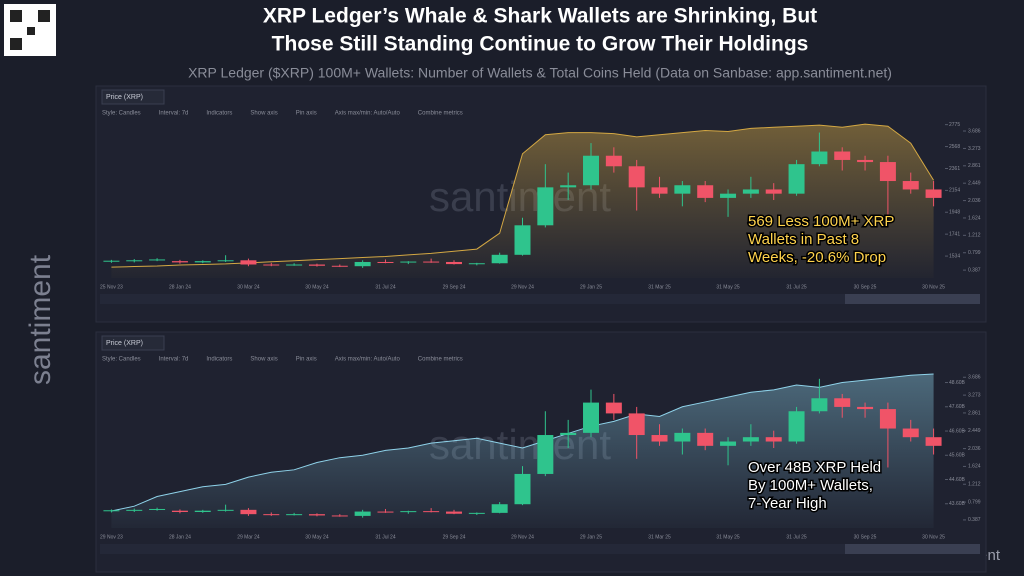 The width and height of the screenshot is (1024, 576). I want to click on annotation: 569 Less 100M+ XRP, so click(821, 221).